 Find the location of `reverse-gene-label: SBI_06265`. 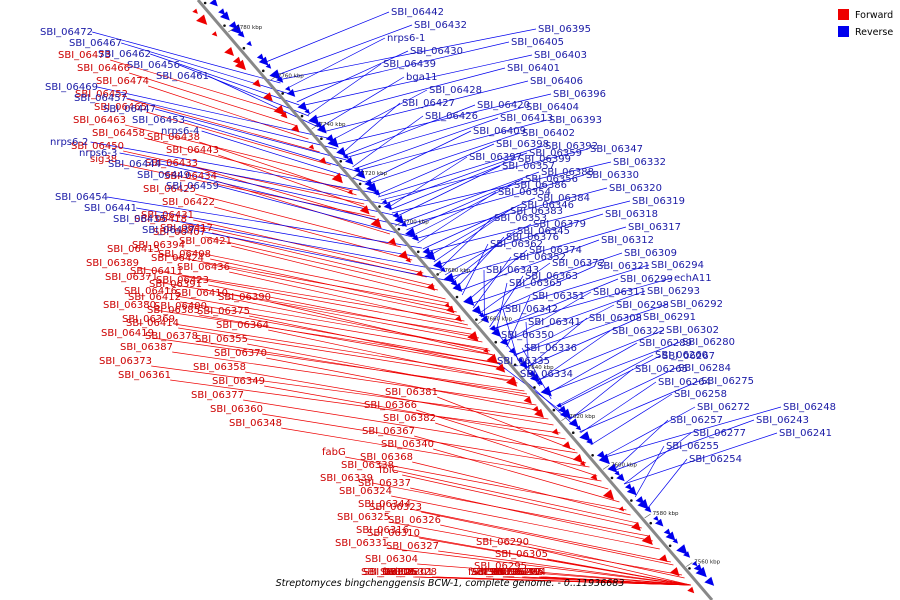

reverse-gene-label: SBI_06265 is located at coordinates (661, 369).